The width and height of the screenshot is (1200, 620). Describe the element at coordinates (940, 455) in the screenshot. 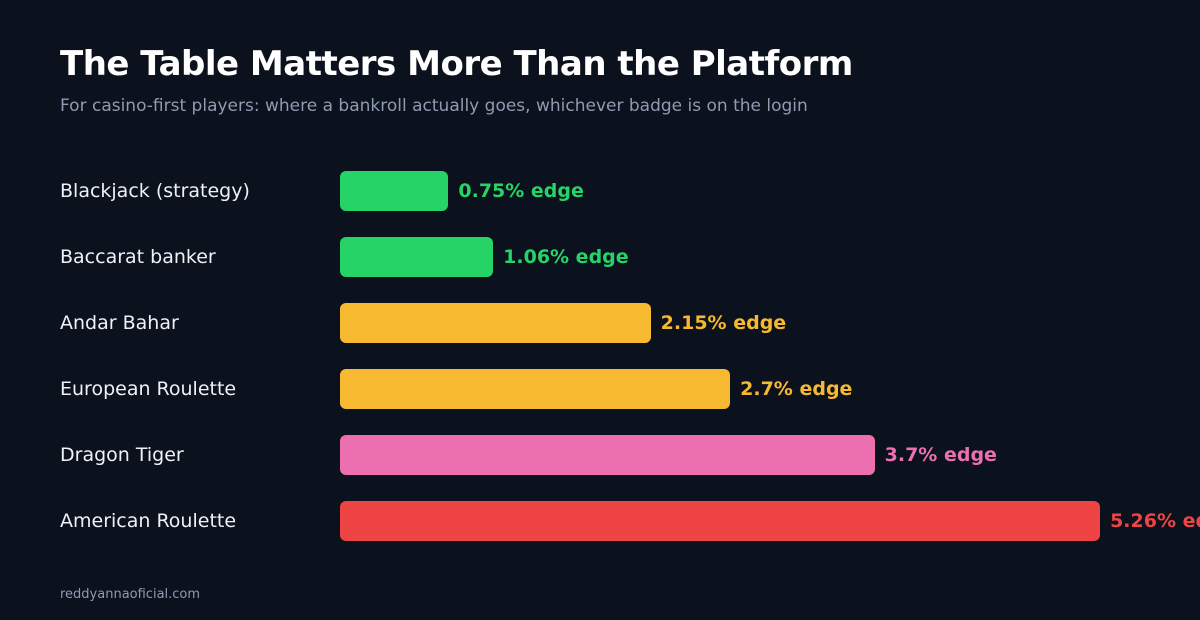

I see `value-label: 3.7% edge` at that location.